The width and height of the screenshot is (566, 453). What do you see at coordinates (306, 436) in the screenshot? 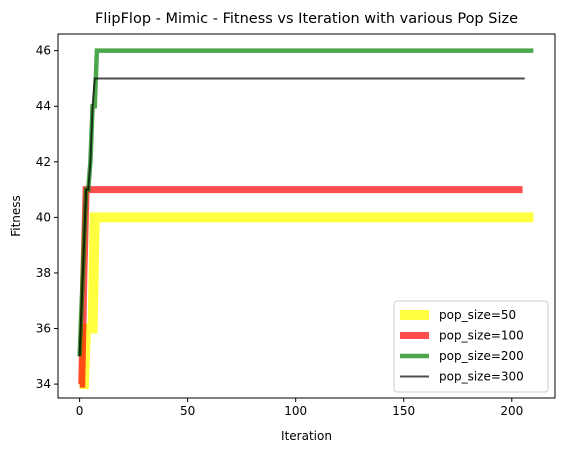
I see `x-axis-label: Iteration` at bounding box center [306, 436].